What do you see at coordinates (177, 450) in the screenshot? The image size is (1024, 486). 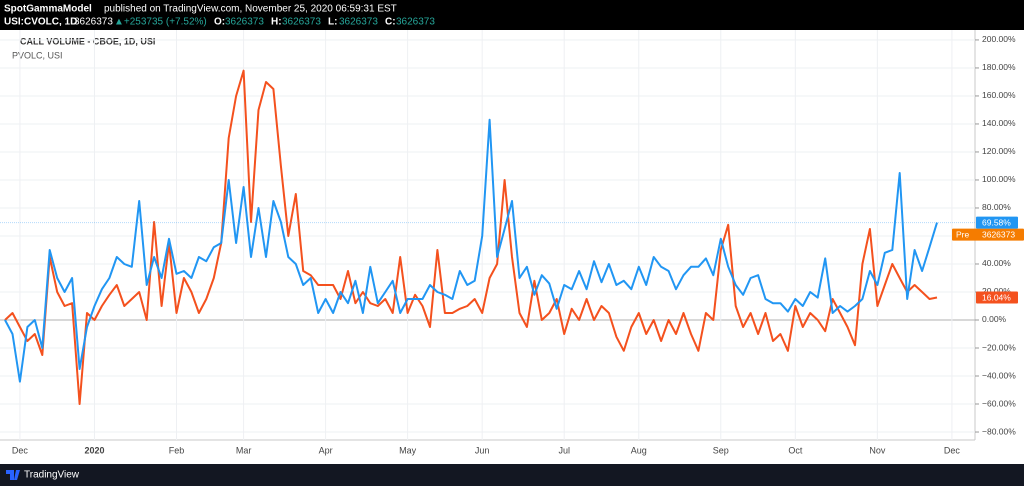 I see `x-tick-label: Feb` at bounding box center [177, 450].